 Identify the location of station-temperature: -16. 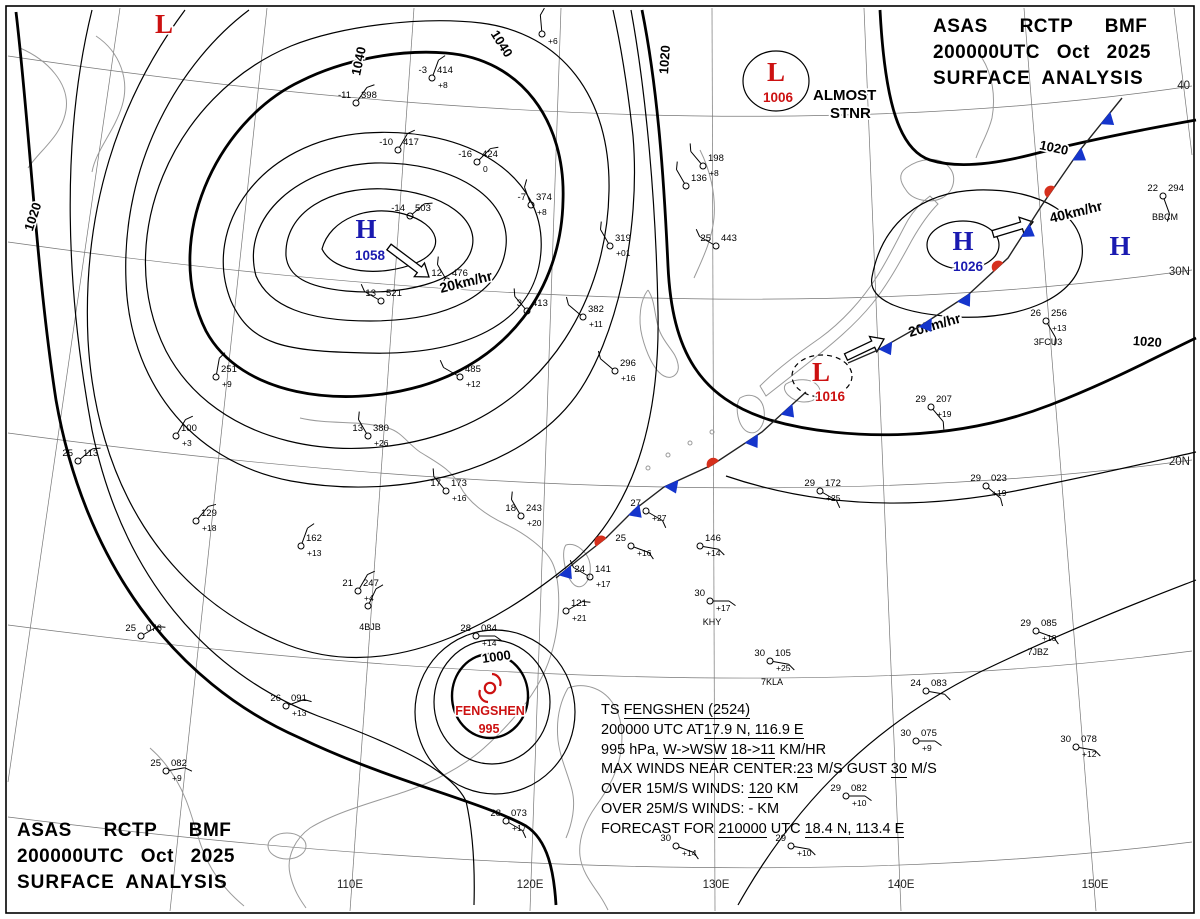
(465, 154).